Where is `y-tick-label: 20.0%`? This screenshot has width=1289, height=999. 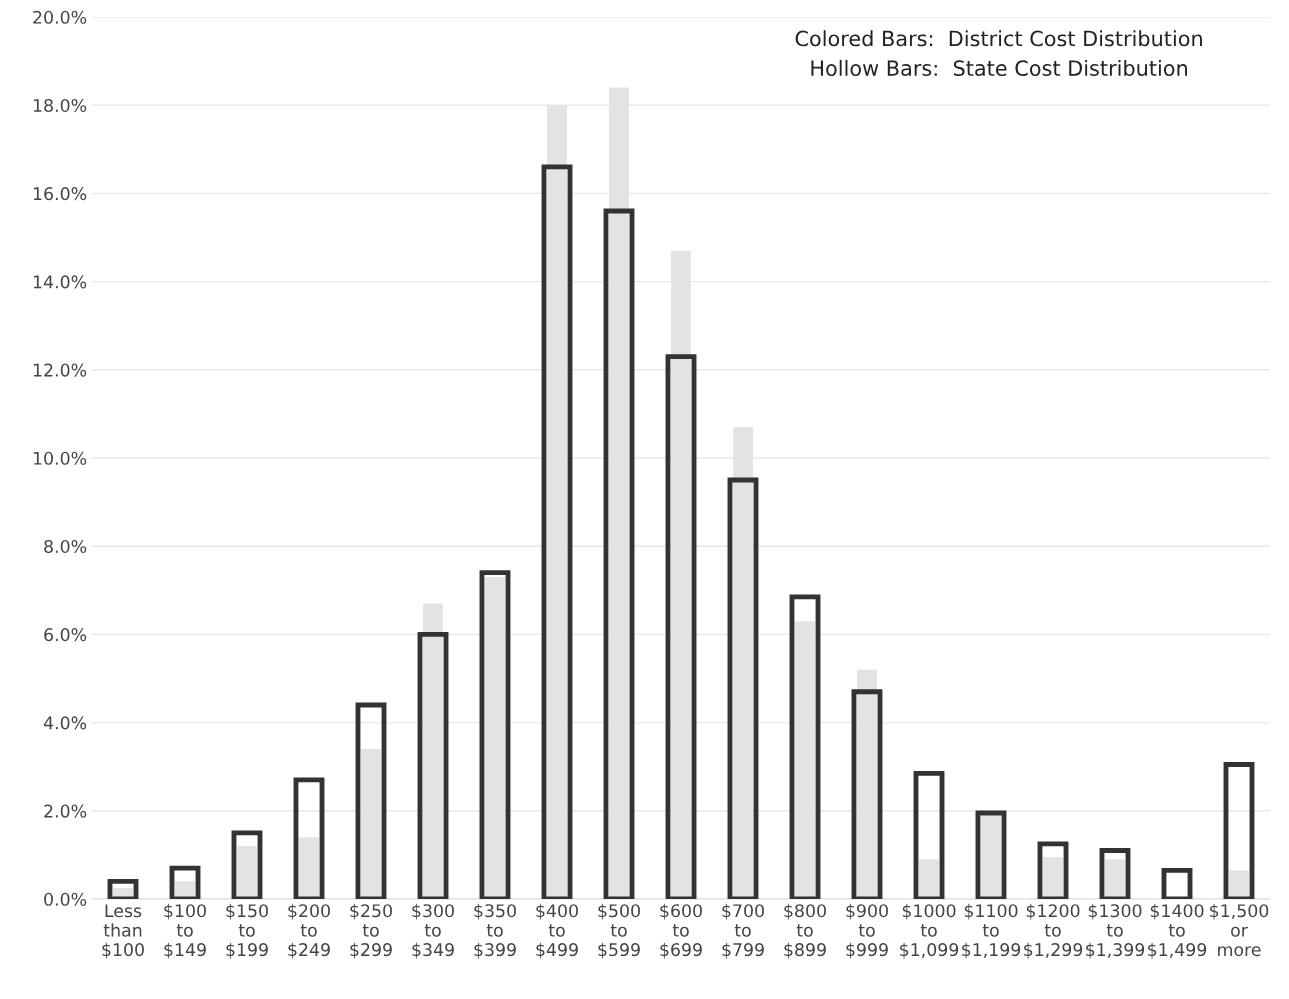
y-tick-label: 20.0% is located at coordinates (60, 17).